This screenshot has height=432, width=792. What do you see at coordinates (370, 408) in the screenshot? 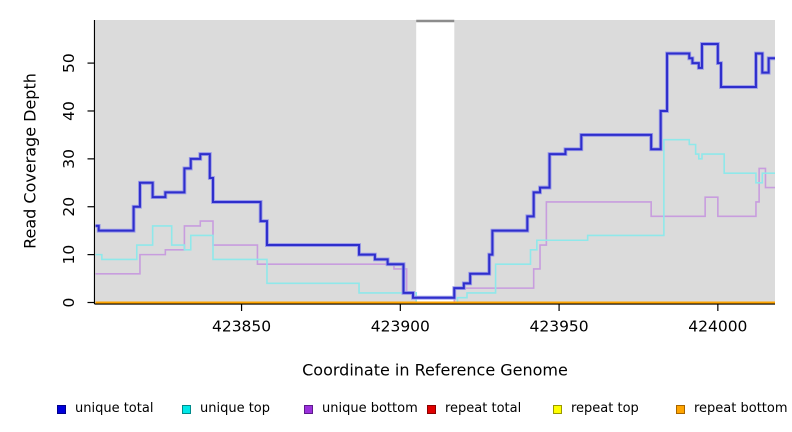
I see `legend-label-unique-bottom: unique bottom` at bounding box center [370, 408].